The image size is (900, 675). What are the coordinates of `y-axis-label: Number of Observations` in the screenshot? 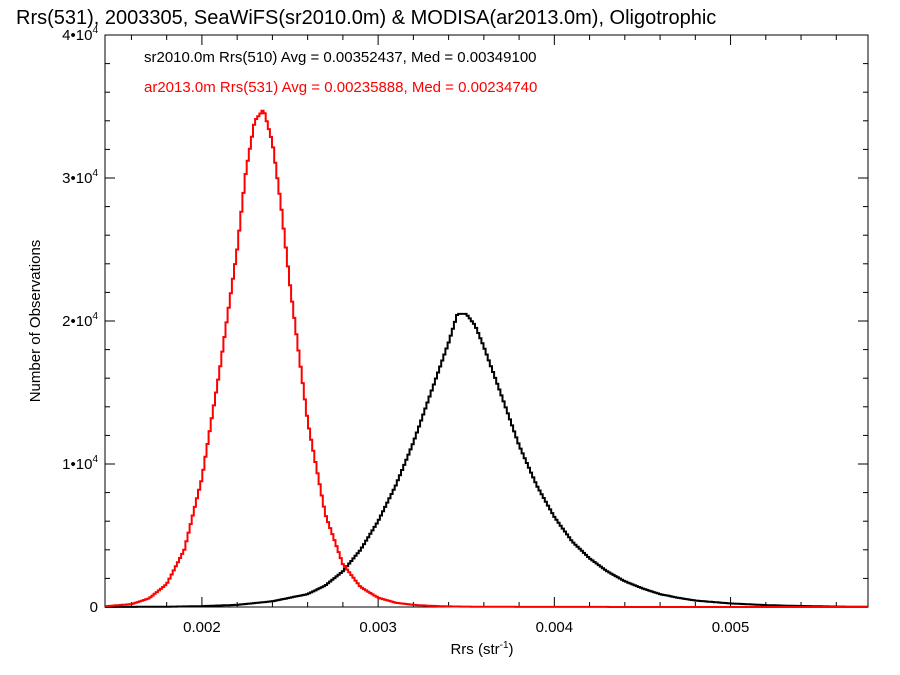 It's located at (35, 321).